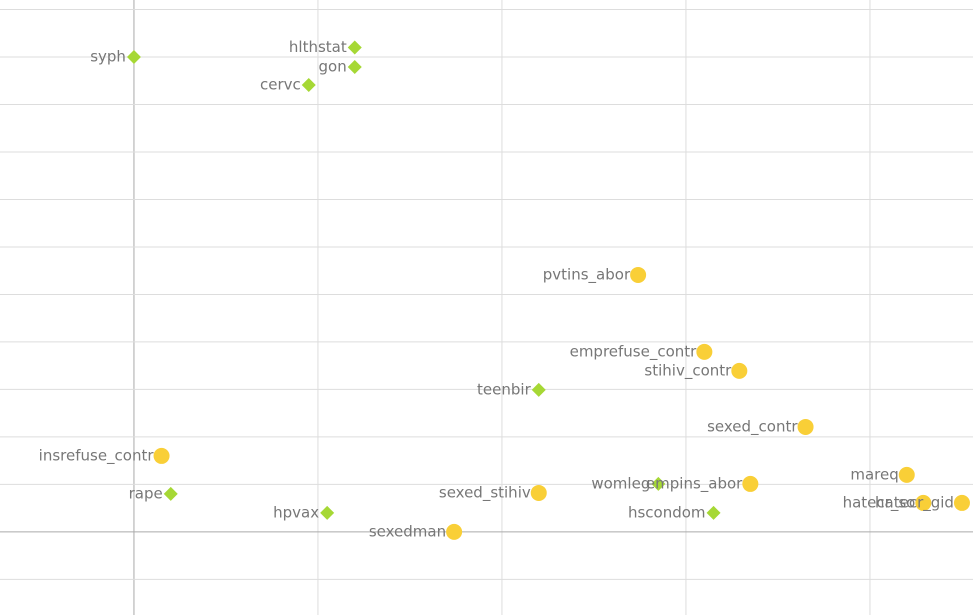 The image size is (973, 615). I want to click on point-label: emprefuse_contr, so click(634, 351).